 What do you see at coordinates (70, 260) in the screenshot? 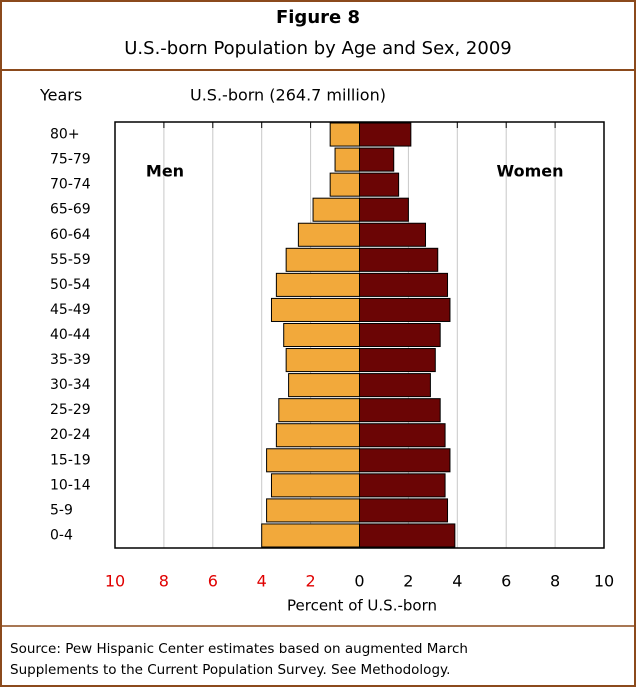
I see `y-tick-label: 55-59` at bounding box center [70, 260].